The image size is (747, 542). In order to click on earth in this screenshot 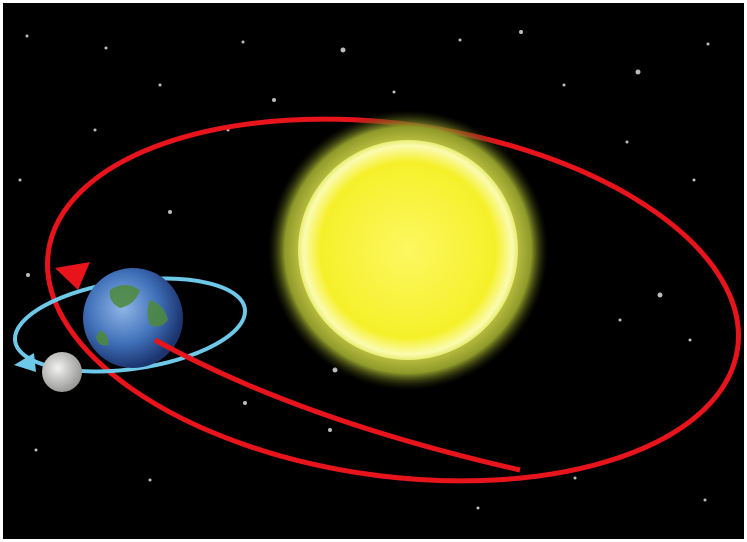, I will do `click(133, 318)`.